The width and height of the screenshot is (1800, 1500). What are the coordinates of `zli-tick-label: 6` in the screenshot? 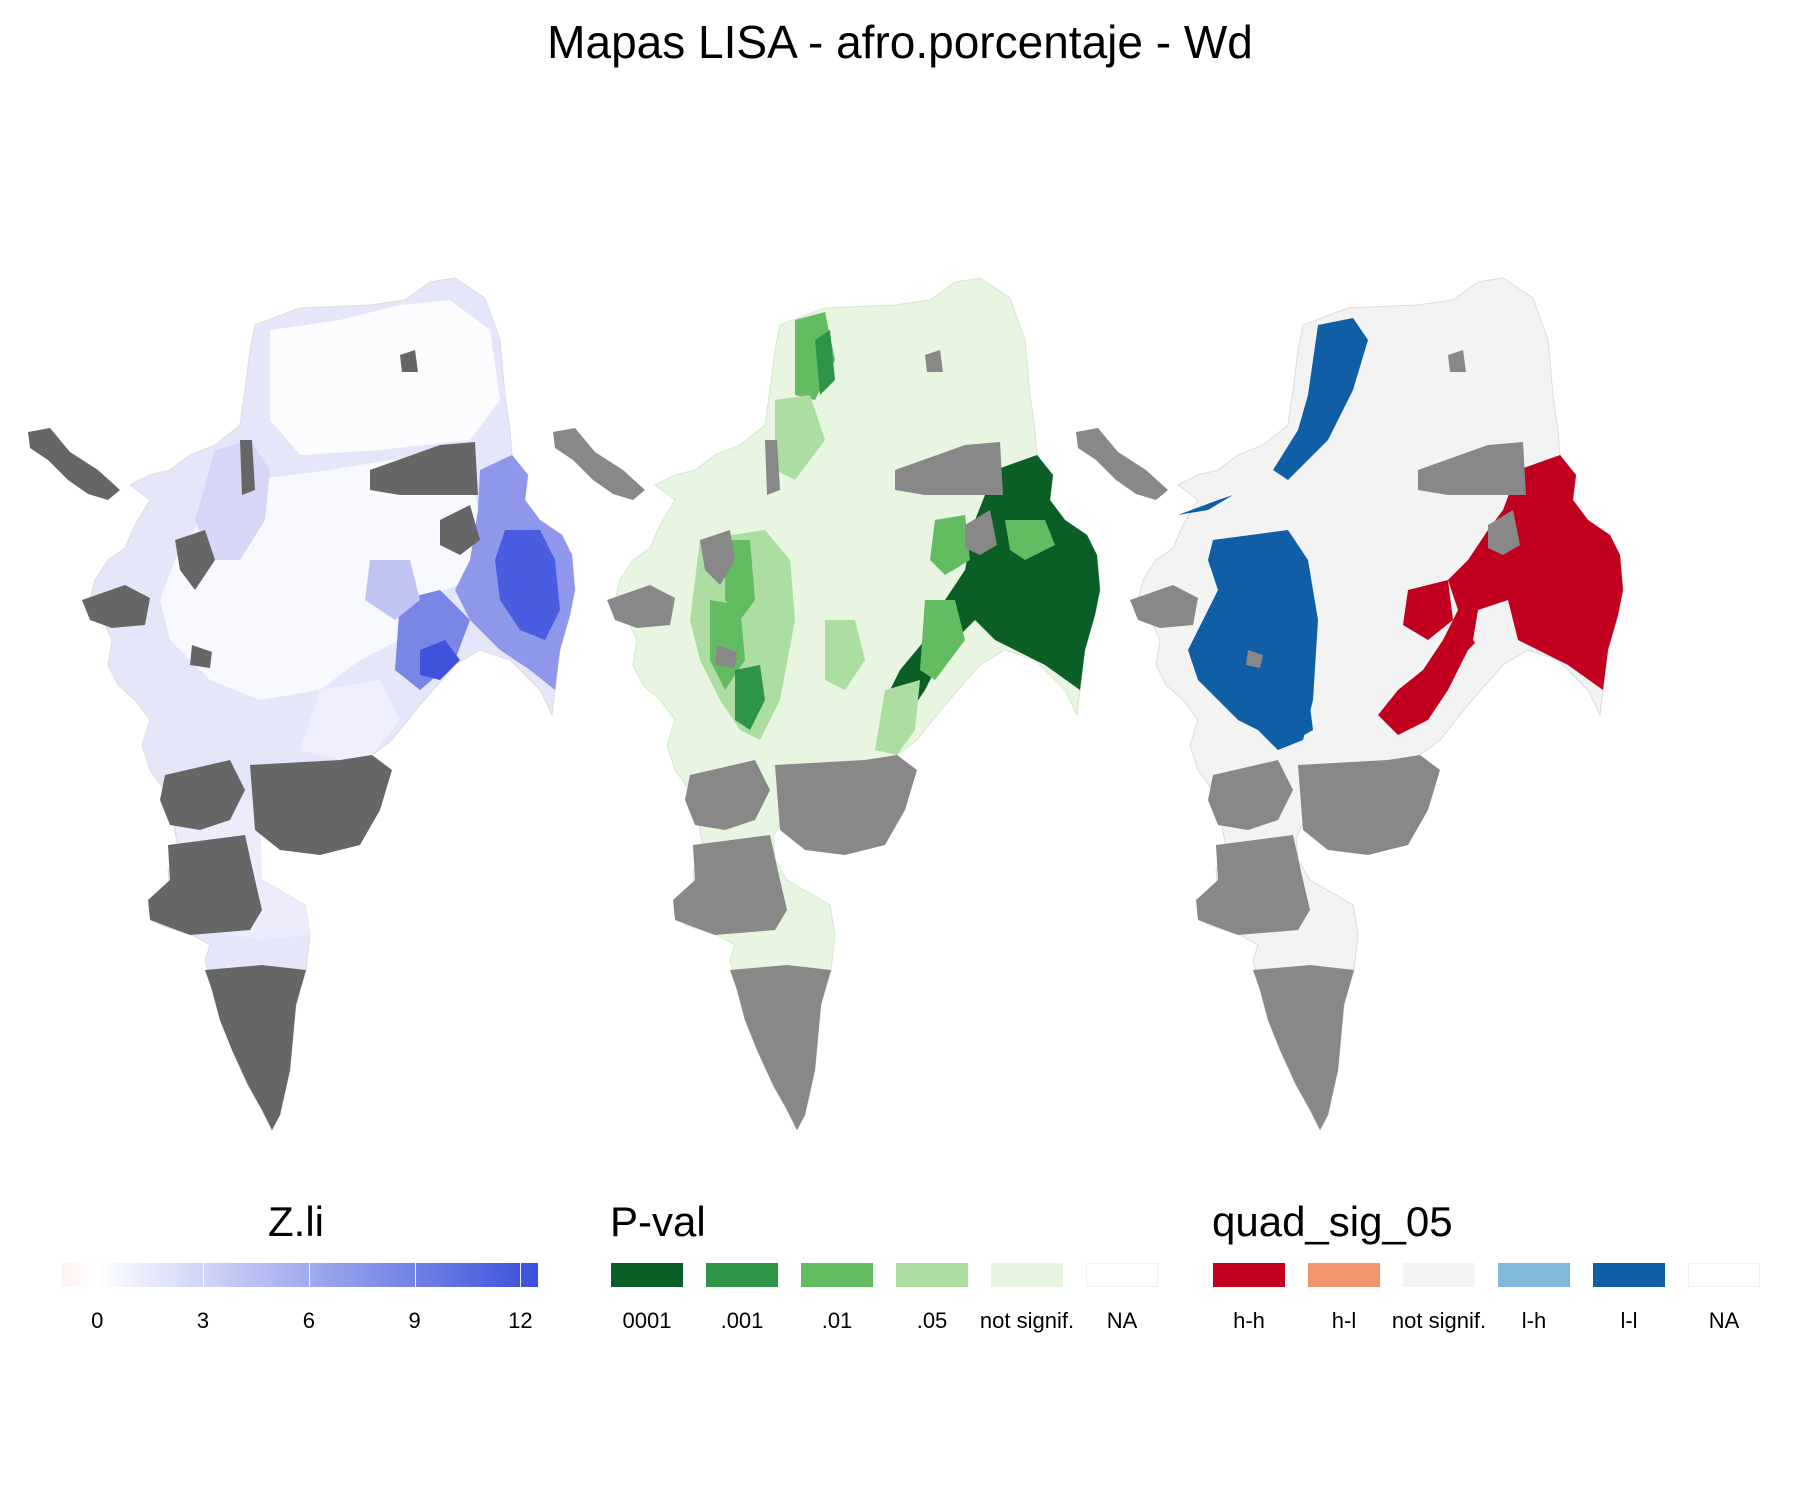 It's located at (308, 1320).